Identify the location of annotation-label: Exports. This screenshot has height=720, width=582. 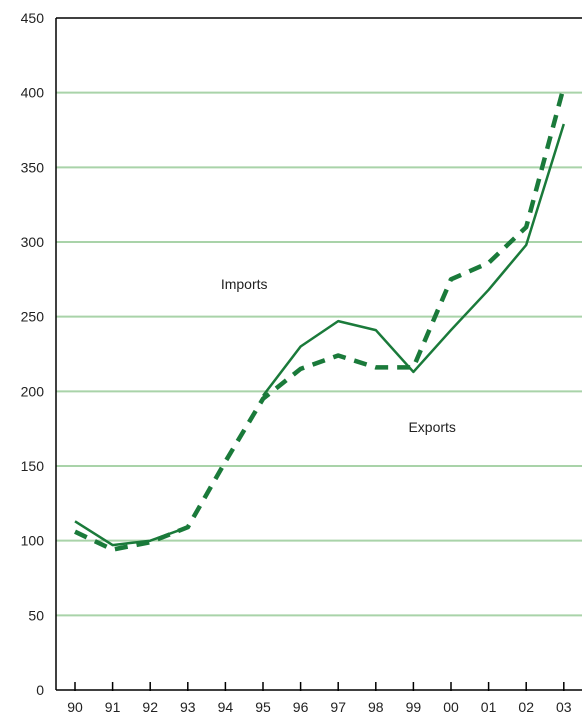
(431, 427).